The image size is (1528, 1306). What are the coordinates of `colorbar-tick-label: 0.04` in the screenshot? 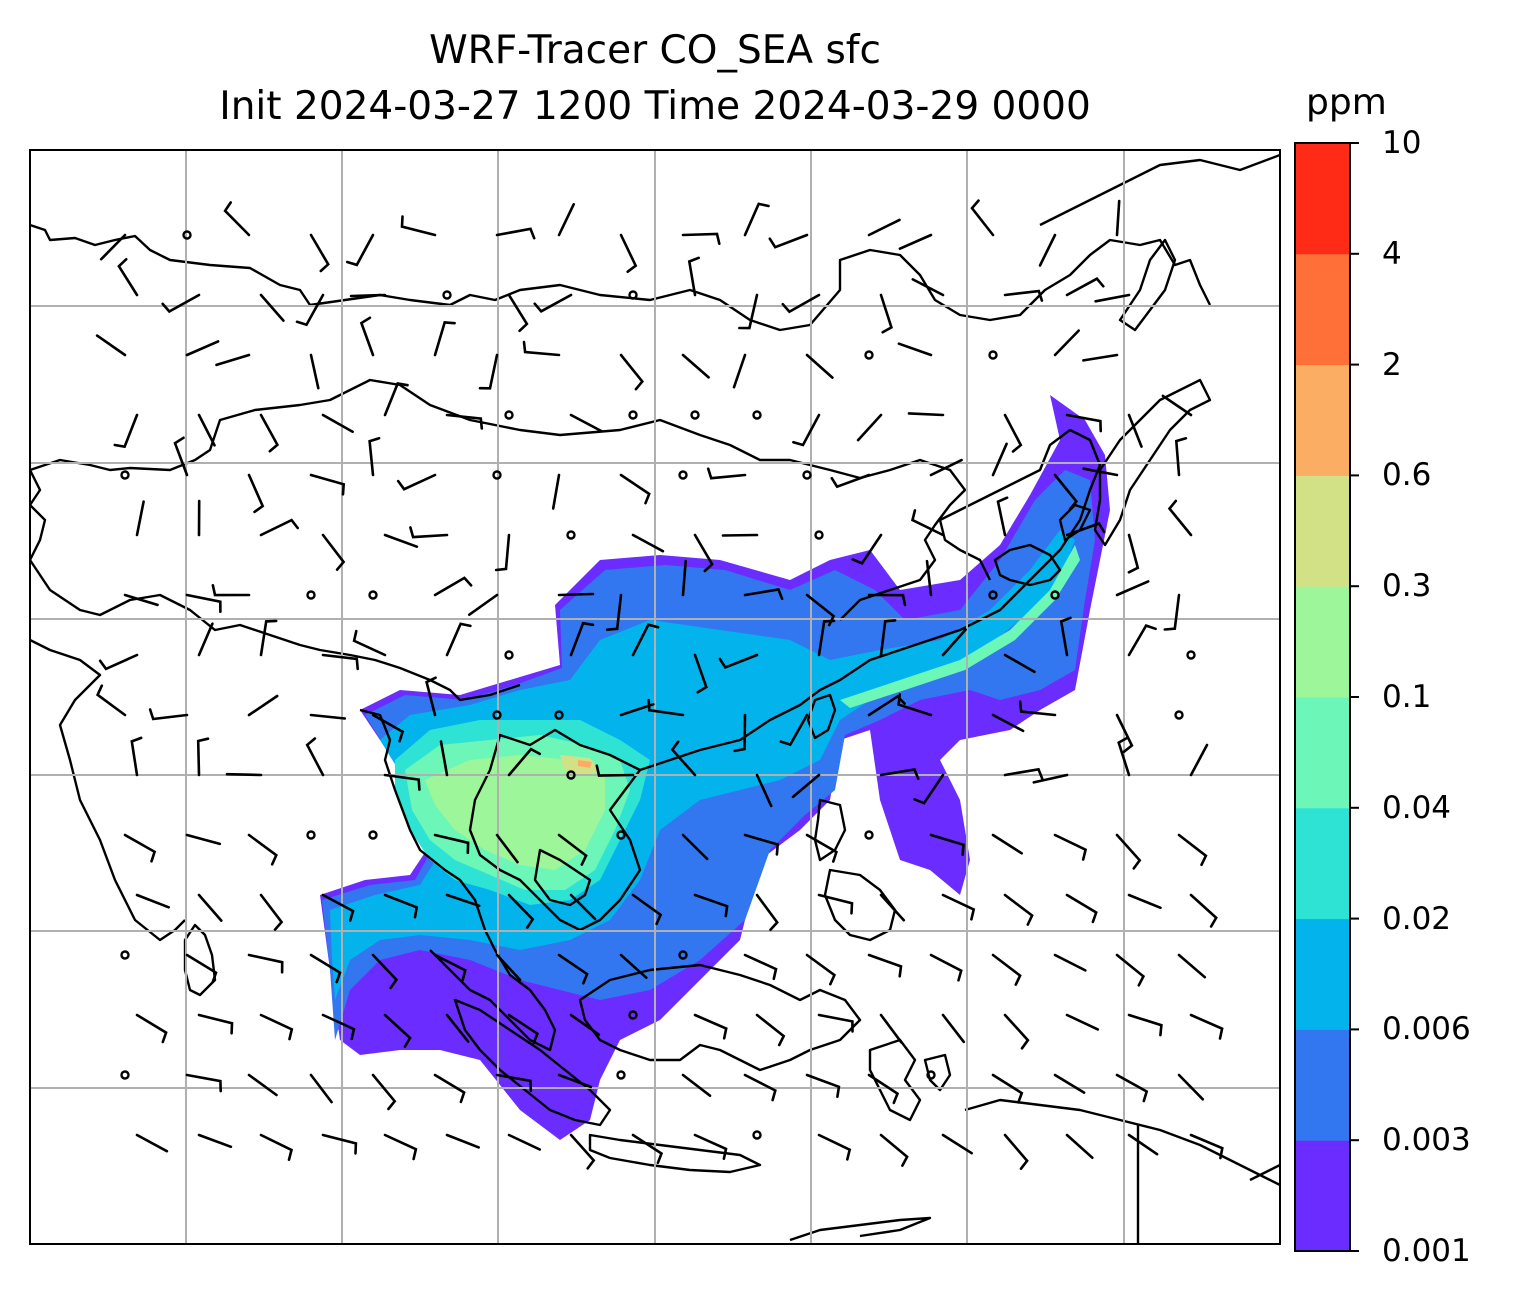 It's located at (1417, 807).